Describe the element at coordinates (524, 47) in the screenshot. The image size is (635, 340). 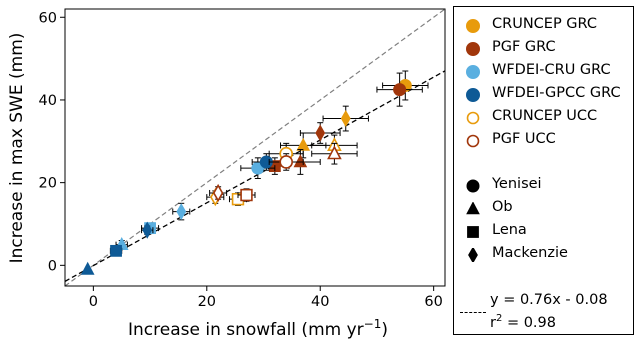
I see `legend-label: PGF GRC` at that location.